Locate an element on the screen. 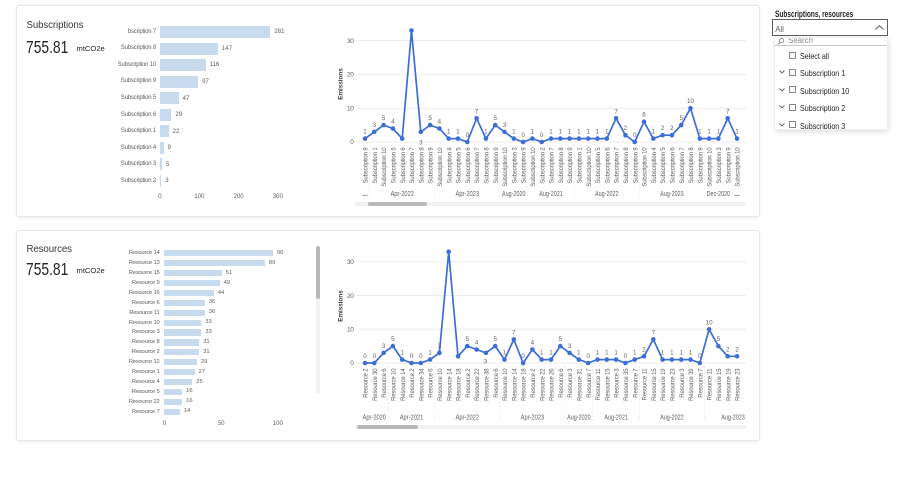 The image size is (900, 480). svg-text: Apr-2020 is located at coordinates (375, 417).